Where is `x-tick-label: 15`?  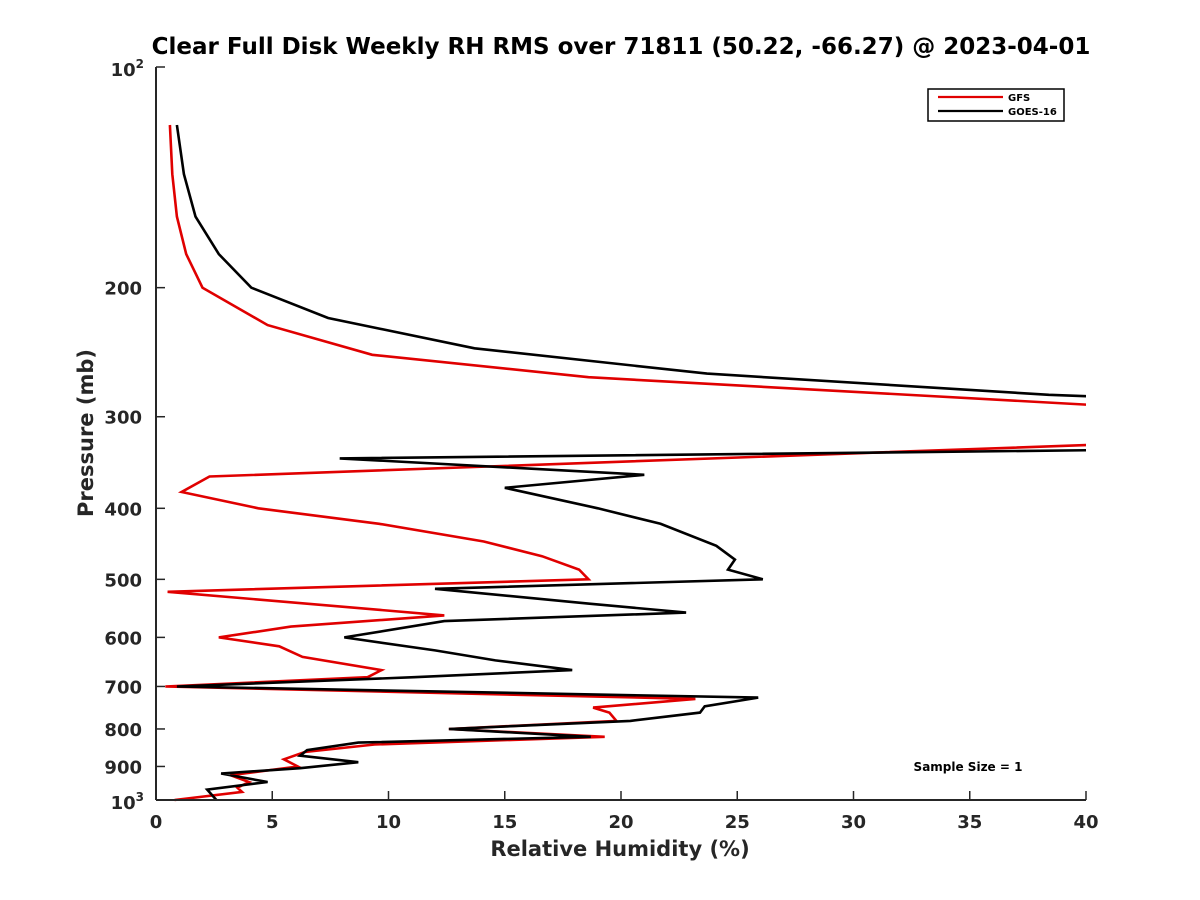 x-tick-label: 15 is located at coordinates (504, 822).